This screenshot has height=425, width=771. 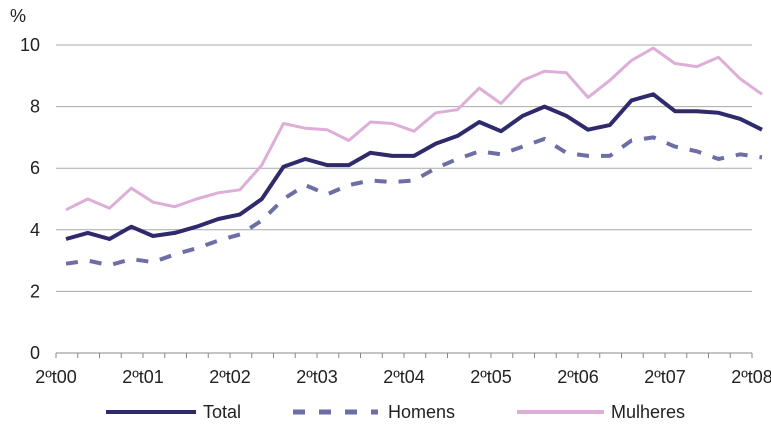 I want to click on x-tick-label: 2ºt01, so click(x=143, y=377).